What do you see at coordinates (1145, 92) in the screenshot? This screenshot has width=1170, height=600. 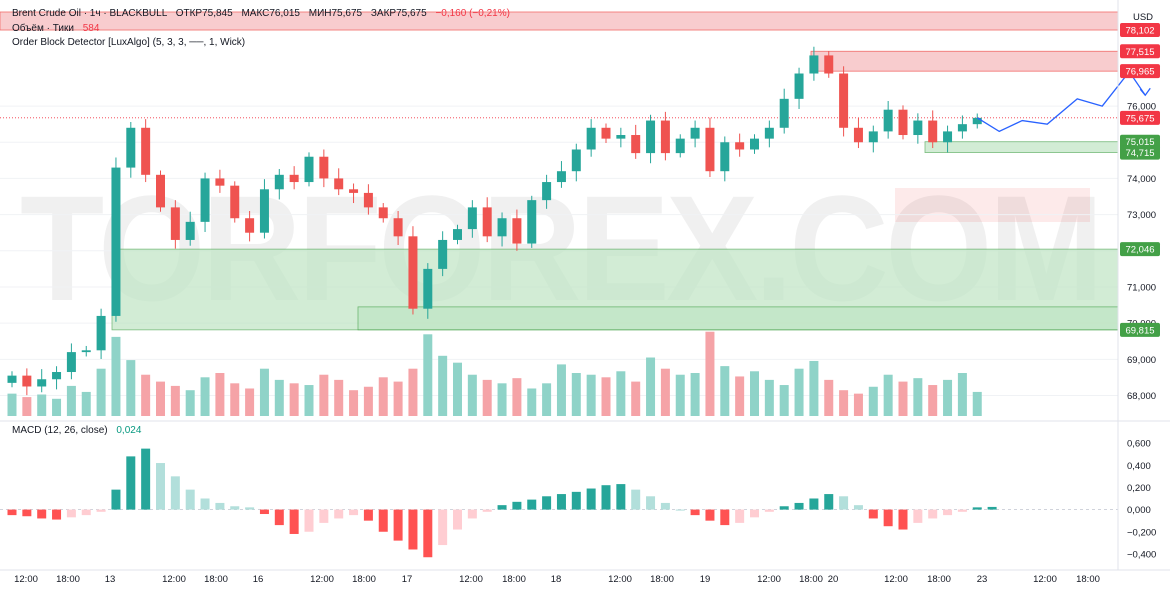 I see `forecast-arrow-head` at bounding box center [1145, 92].